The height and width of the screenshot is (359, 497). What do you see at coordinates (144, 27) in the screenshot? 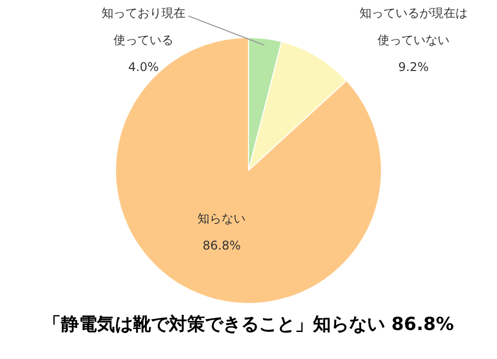
I see `slice-label: 知っており現在使っている` at bounding box center [144, 27].